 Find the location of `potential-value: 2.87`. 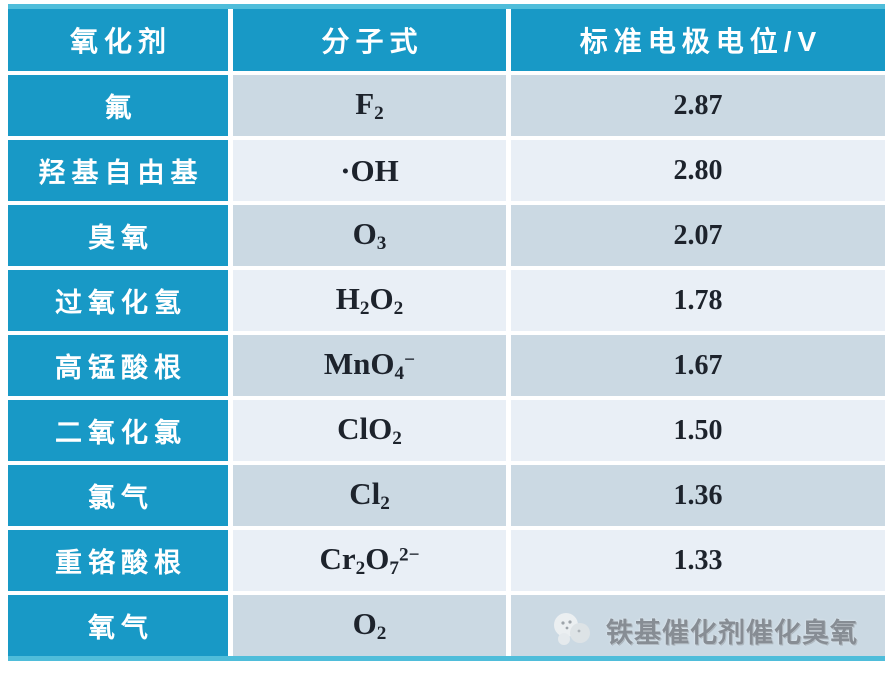

potential-value: 2.87 is located at coordinates (698, 105).